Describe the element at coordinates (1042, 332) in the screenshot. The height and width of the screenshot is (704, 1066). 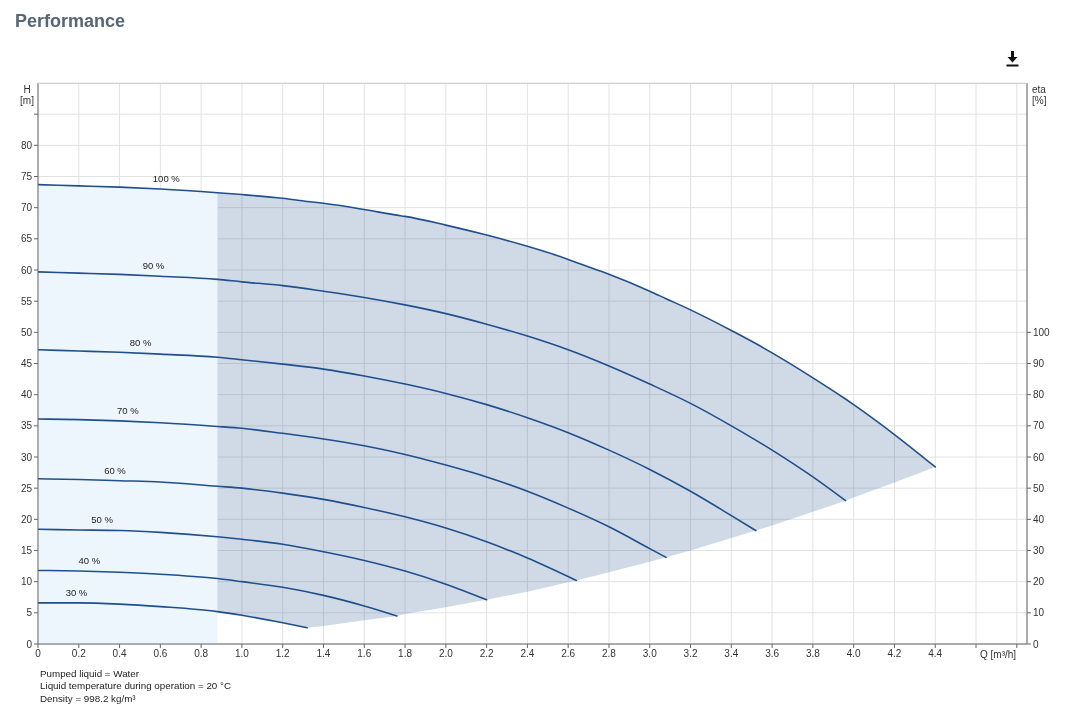
I see `y2-tick-label: 100` at that location.